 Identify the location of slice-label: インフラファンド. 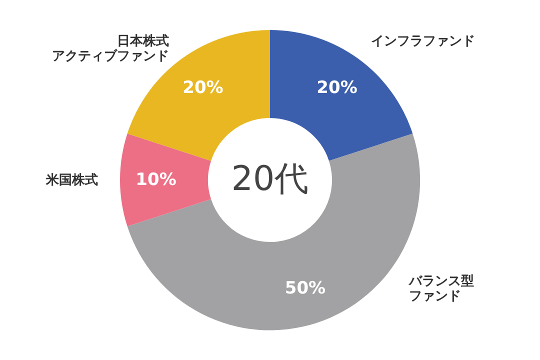
(423, 41).